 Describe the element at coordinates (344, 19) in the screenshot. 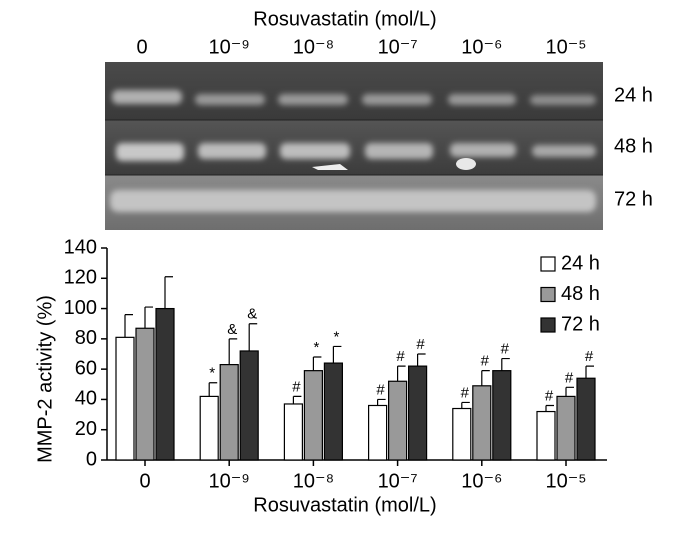

I see `gel-title: Rosuvastatin (mol/L)` at that location.